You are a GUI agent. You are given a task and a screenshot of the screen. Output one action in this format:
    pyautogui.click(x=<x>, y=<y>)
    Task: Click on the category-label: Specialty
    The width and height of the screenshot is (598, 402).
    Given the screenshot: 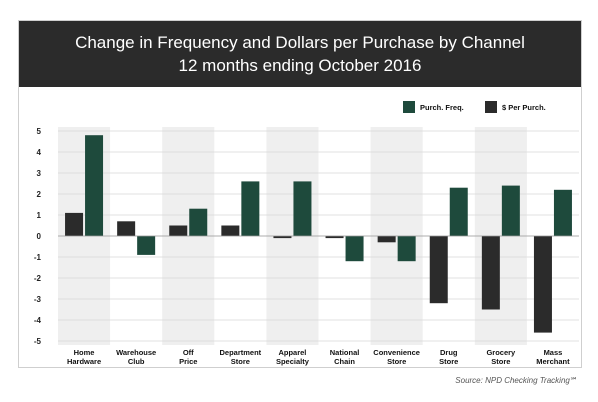 What is the action you would take?
    pyautogui.click(x=293, y=361)
    